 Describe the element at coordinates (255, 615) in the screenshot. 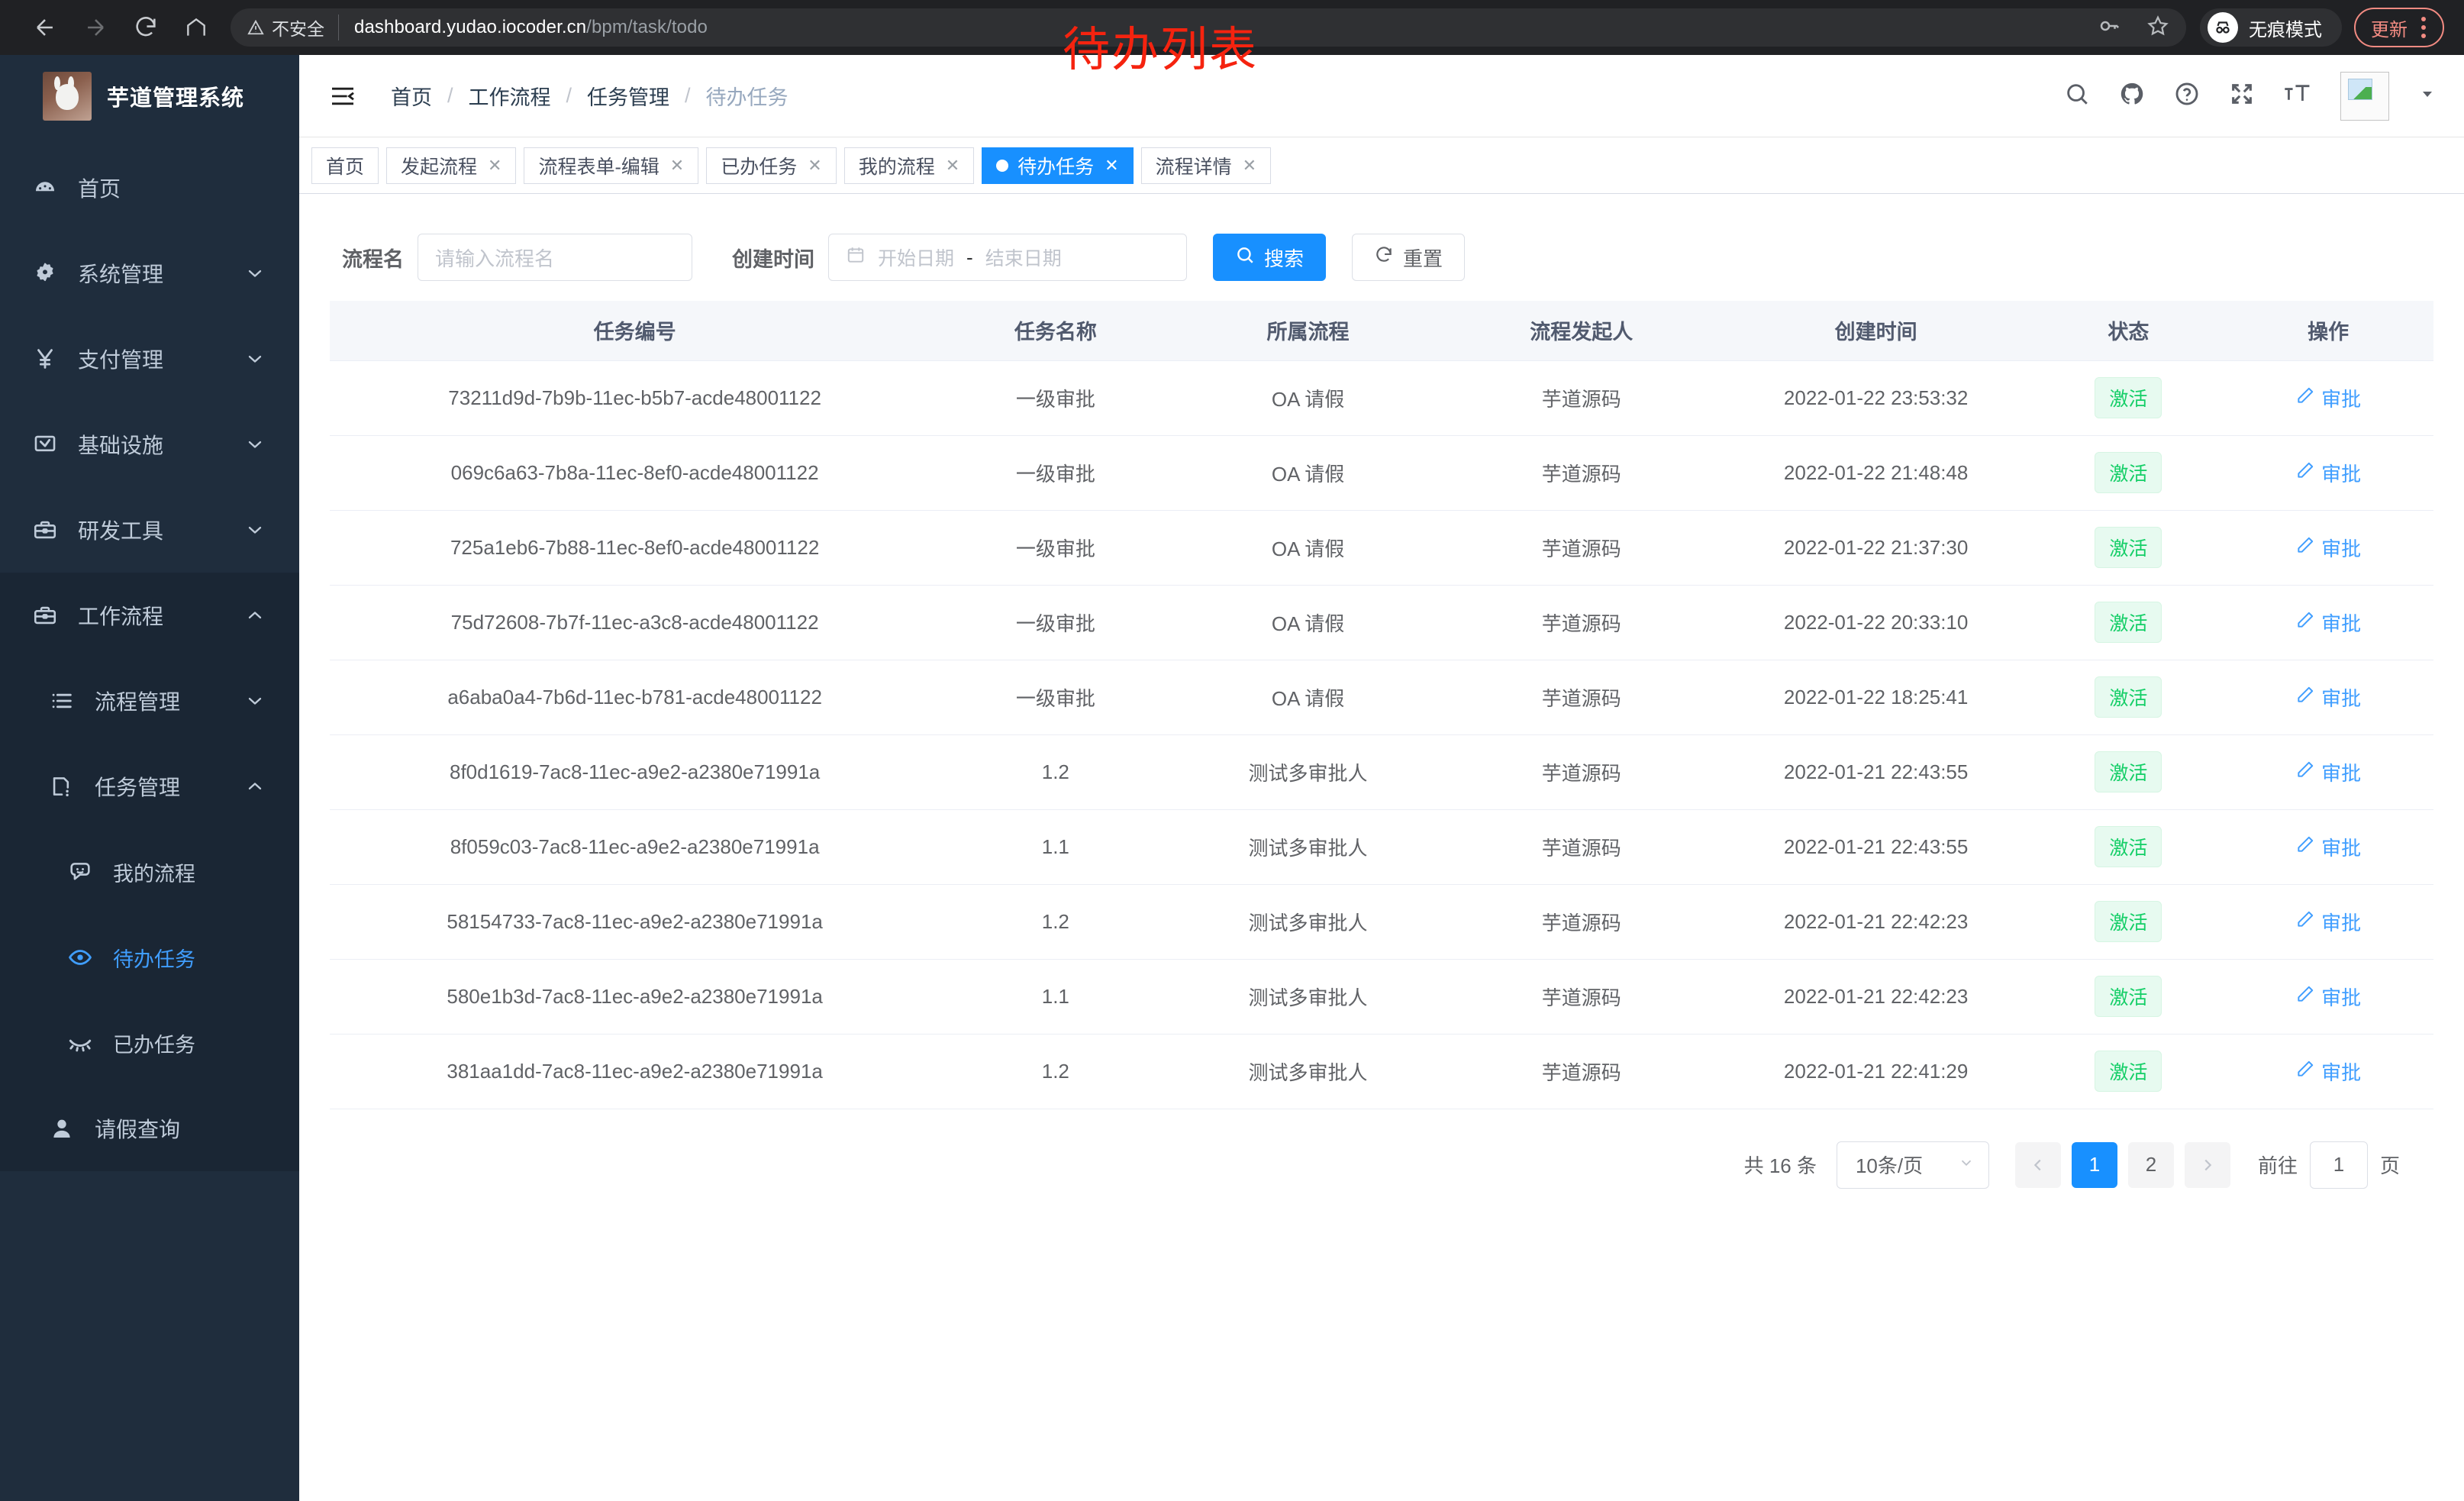

I see `chevron-up-icon` at that location.